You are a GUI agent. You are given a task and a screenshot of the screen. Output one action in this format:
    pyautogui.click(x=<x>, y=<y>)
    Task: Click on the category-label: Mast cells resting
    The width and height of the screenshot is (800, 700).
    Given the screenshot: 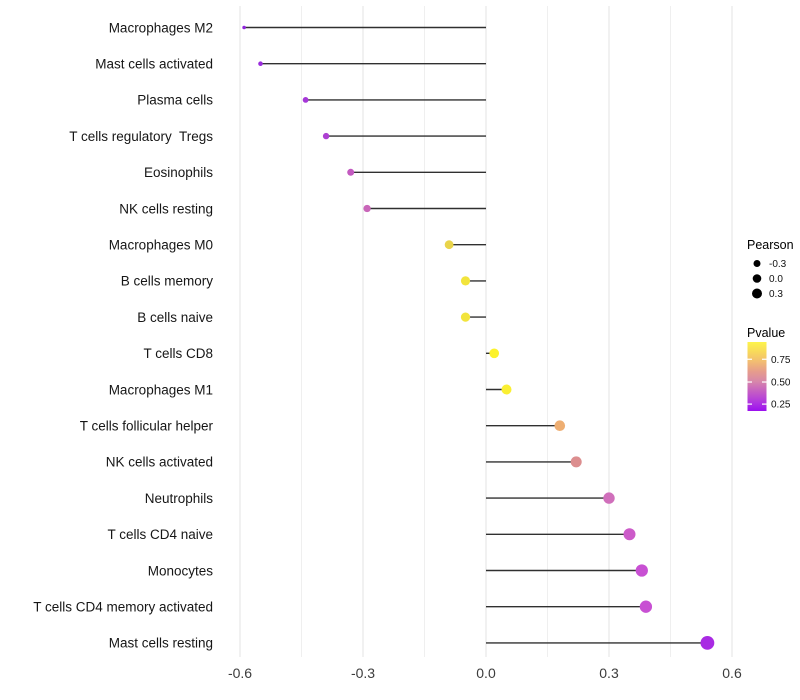 What is the action you would take?
    pyautogui.click(x=161, y=643)
    